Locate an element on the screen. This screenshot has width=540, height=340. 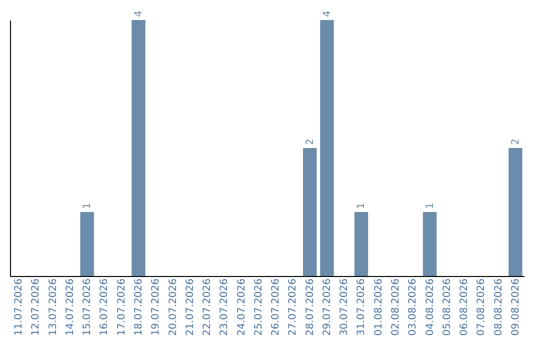
x-tick-label: 03.08.2026 is located at coordinates (413, 307).